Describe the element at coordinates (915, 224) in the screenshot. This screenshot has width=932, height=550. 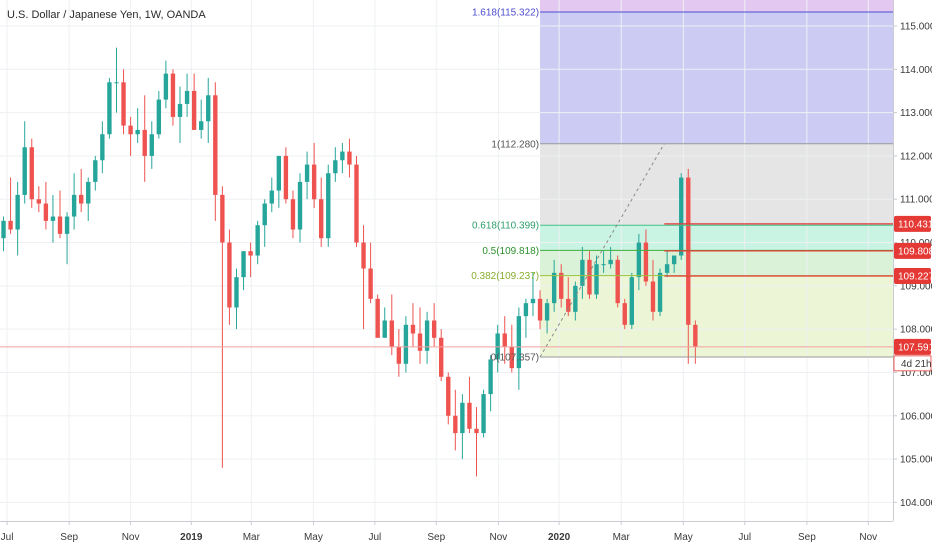
I see `price-tag-110.431: 110.431` at that location.